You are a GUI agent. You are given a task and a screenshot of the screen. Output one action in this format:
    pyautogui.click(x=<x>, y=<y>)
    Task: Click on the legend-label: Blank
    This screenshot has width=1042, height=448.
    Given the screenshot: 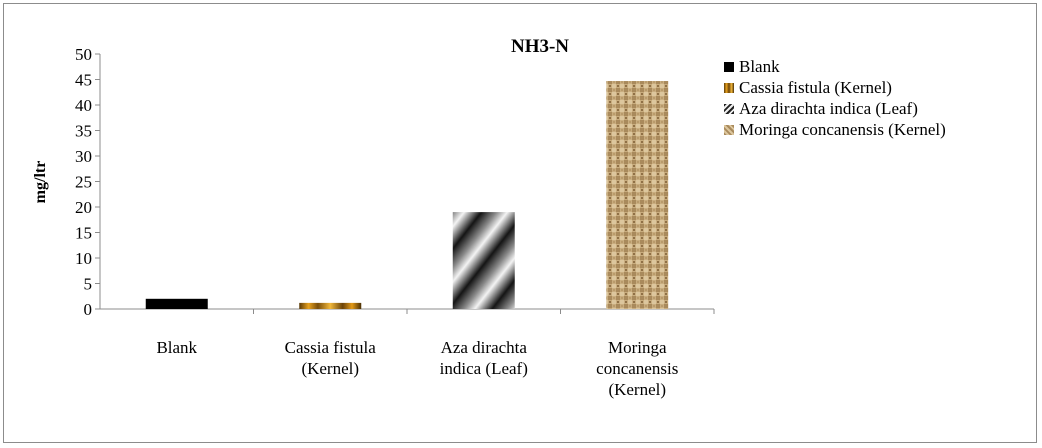 What is the action you would take?
    pyautogui.click(x=759, y=66)
    